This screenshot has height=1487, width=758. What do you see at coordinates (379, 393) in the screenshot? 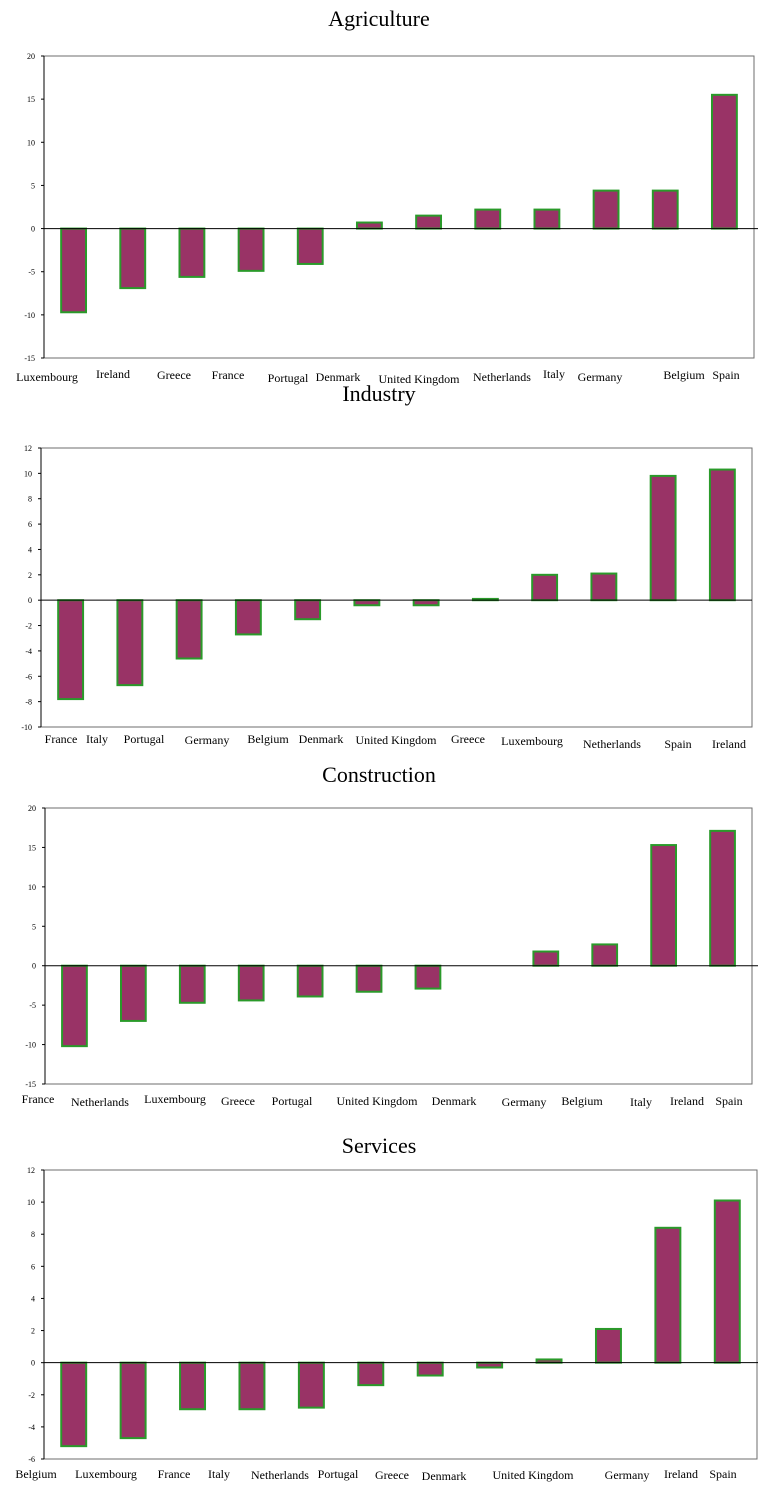
I see `chart-title: Industry` at bounding box center [379, 393].